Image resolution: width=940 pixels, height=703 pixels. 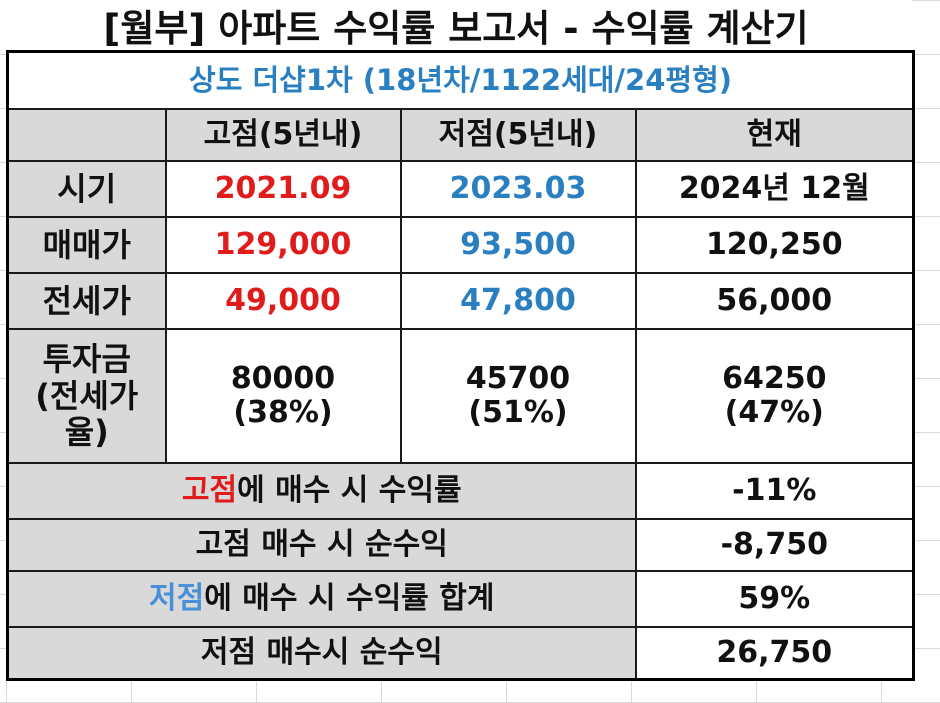 I want to click on row-label-investment: 투자금 (전세가 율), so click(x=86, y=396).